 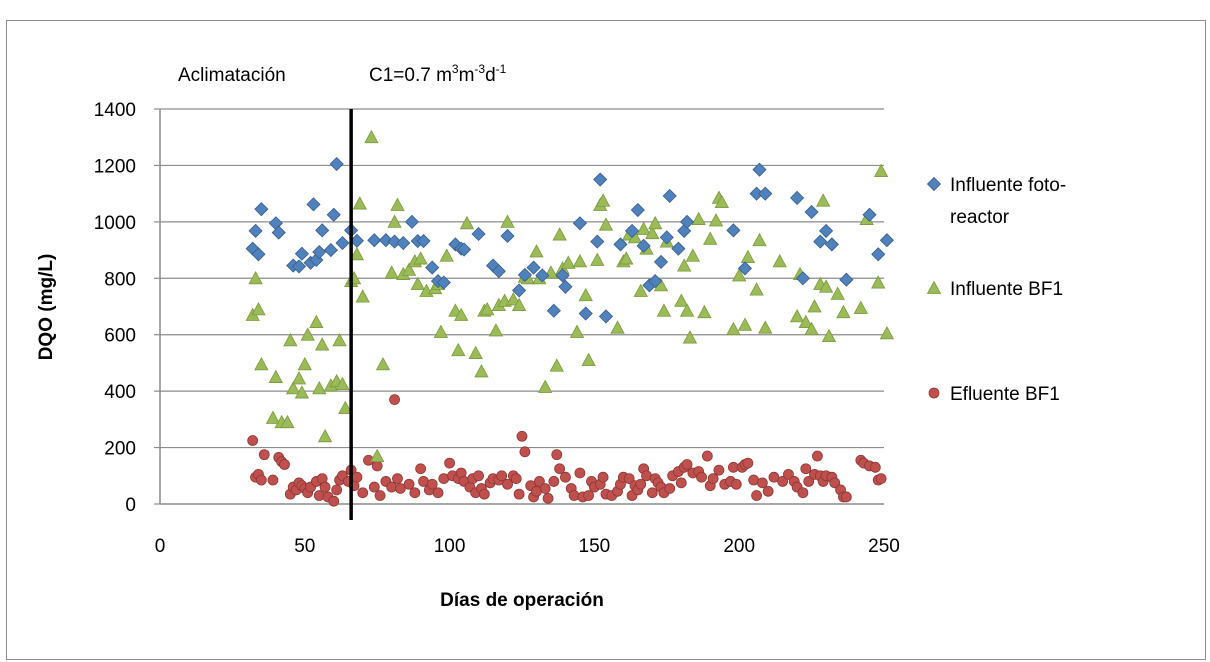 I want to click on legend-label: Influente foto-, so click(x=1008, y=185).